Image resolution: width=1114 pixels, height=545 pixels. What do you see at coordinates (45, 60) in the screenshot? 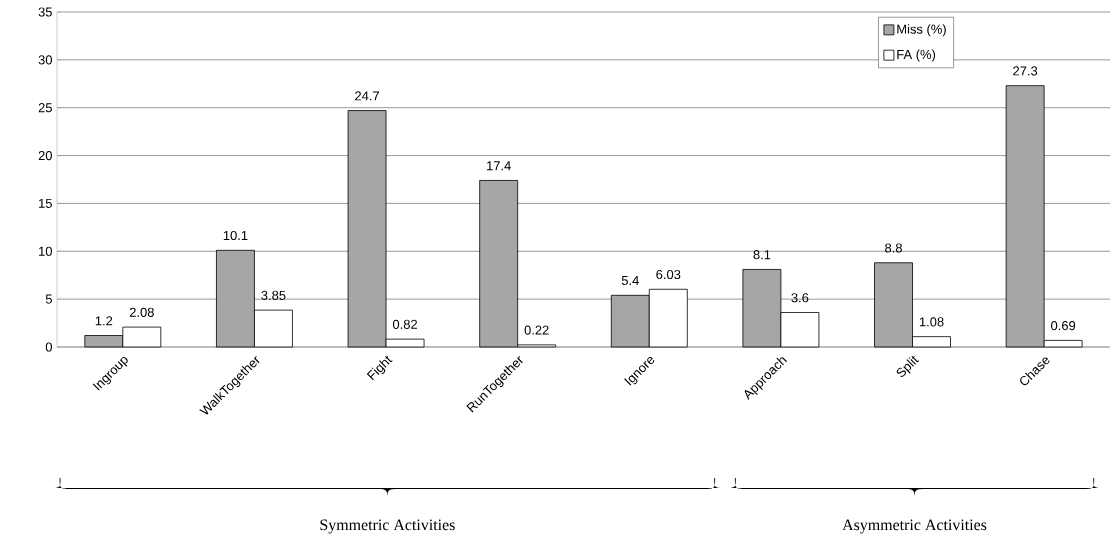
I see `y-tick-label: 30` at bounding box center [45, 60].